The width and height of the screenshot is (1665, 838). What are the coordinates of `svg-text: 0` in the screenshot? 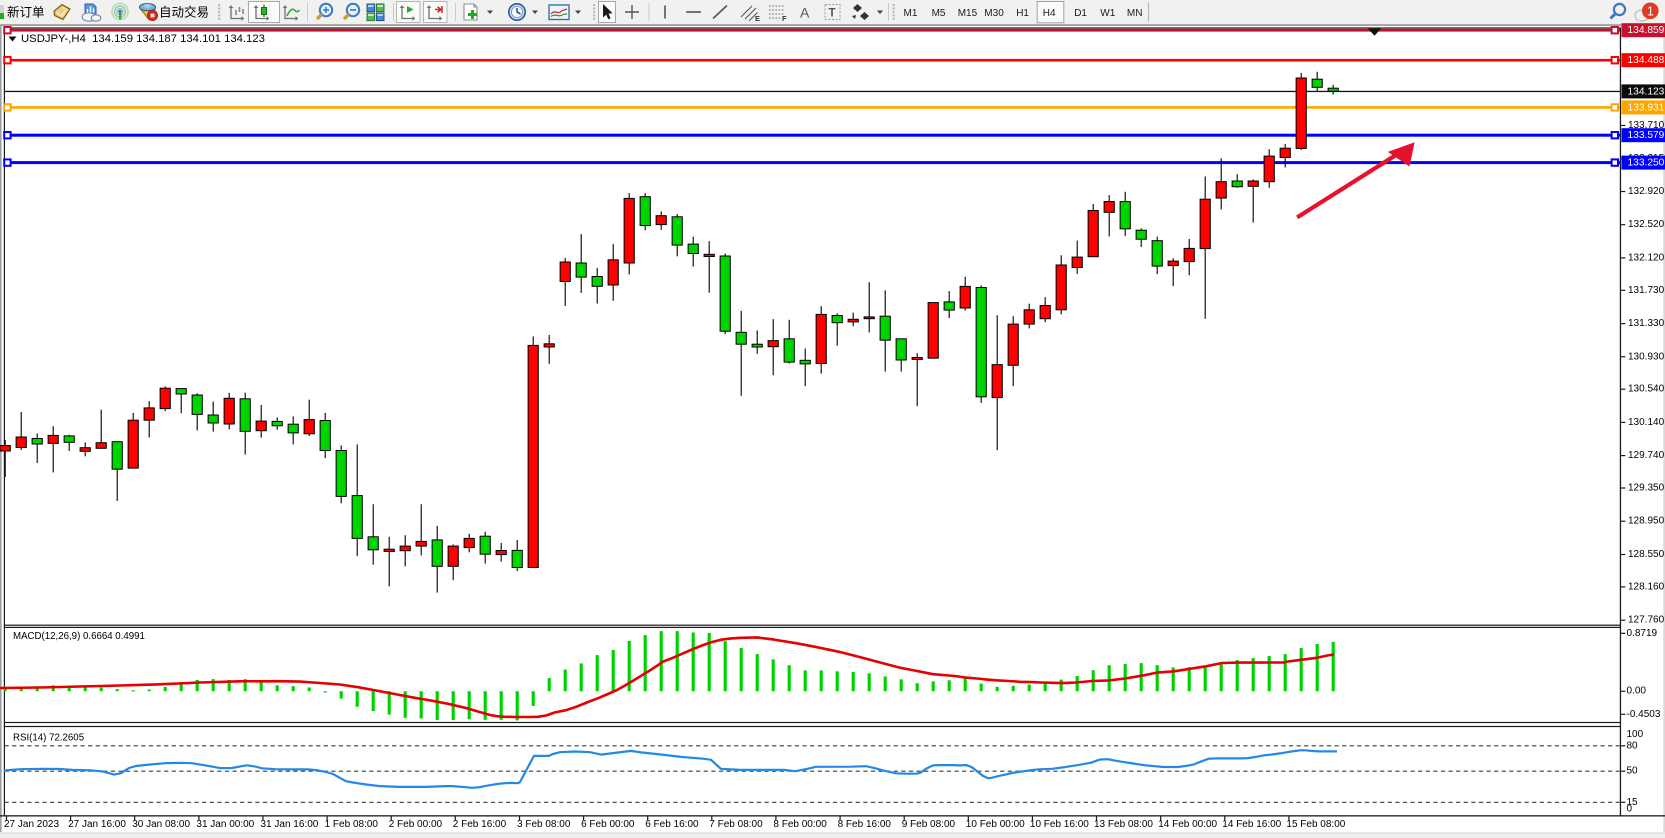 It's located at (1630, 808).